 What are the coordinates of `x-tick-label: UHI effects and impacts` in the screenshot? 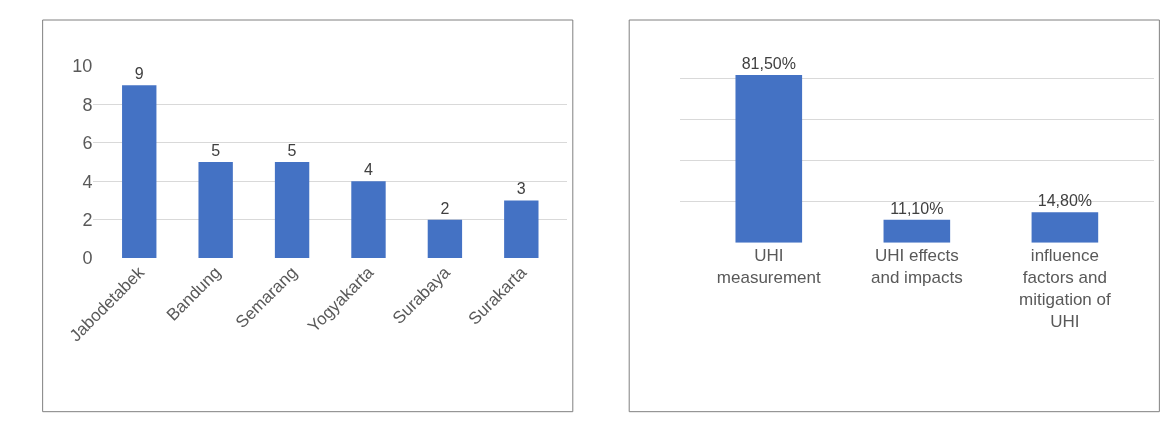 It's located at (917, 266).